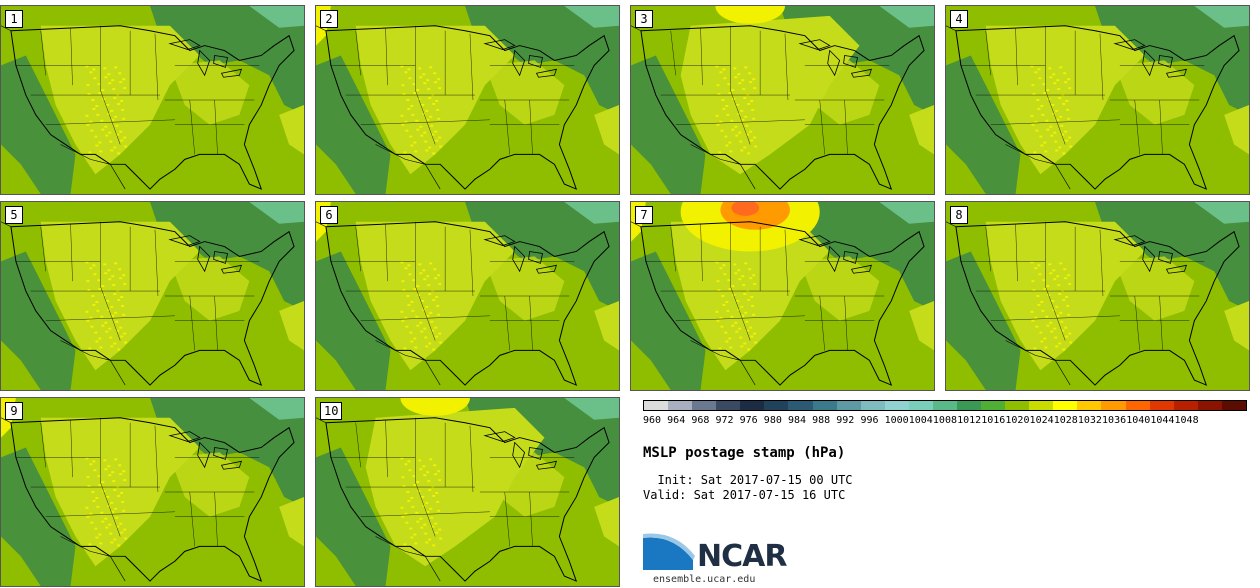 This screenshot has height=588, width=1260. I want to click on northern-high-yellow, so click(750, 15).